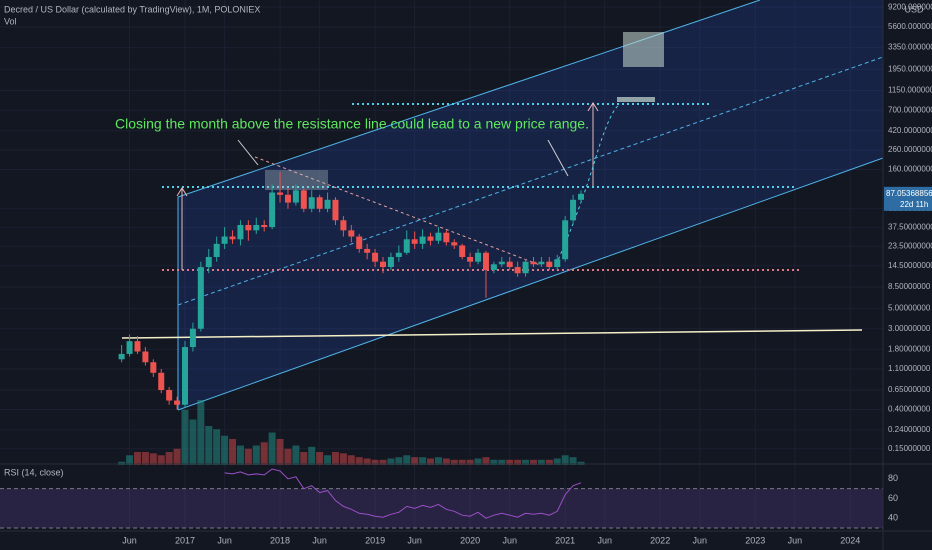 This screenshot has width=932, height=550. Describe the element at coordinates (893, 478) in the screenshot. I see `rsi-tick-label: 80` at that location.